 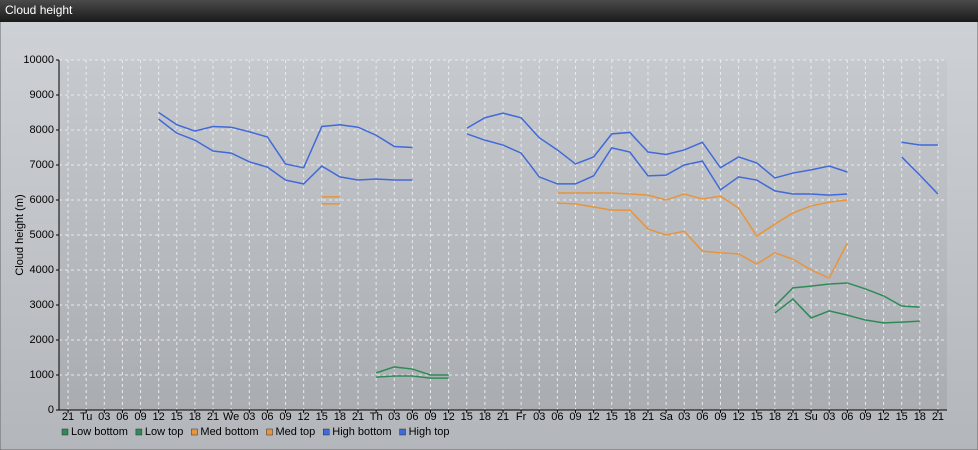 What do you see at coordinates (489, 11) in the screenshot?
I see `title-bar` at bounding box center [489, 11].